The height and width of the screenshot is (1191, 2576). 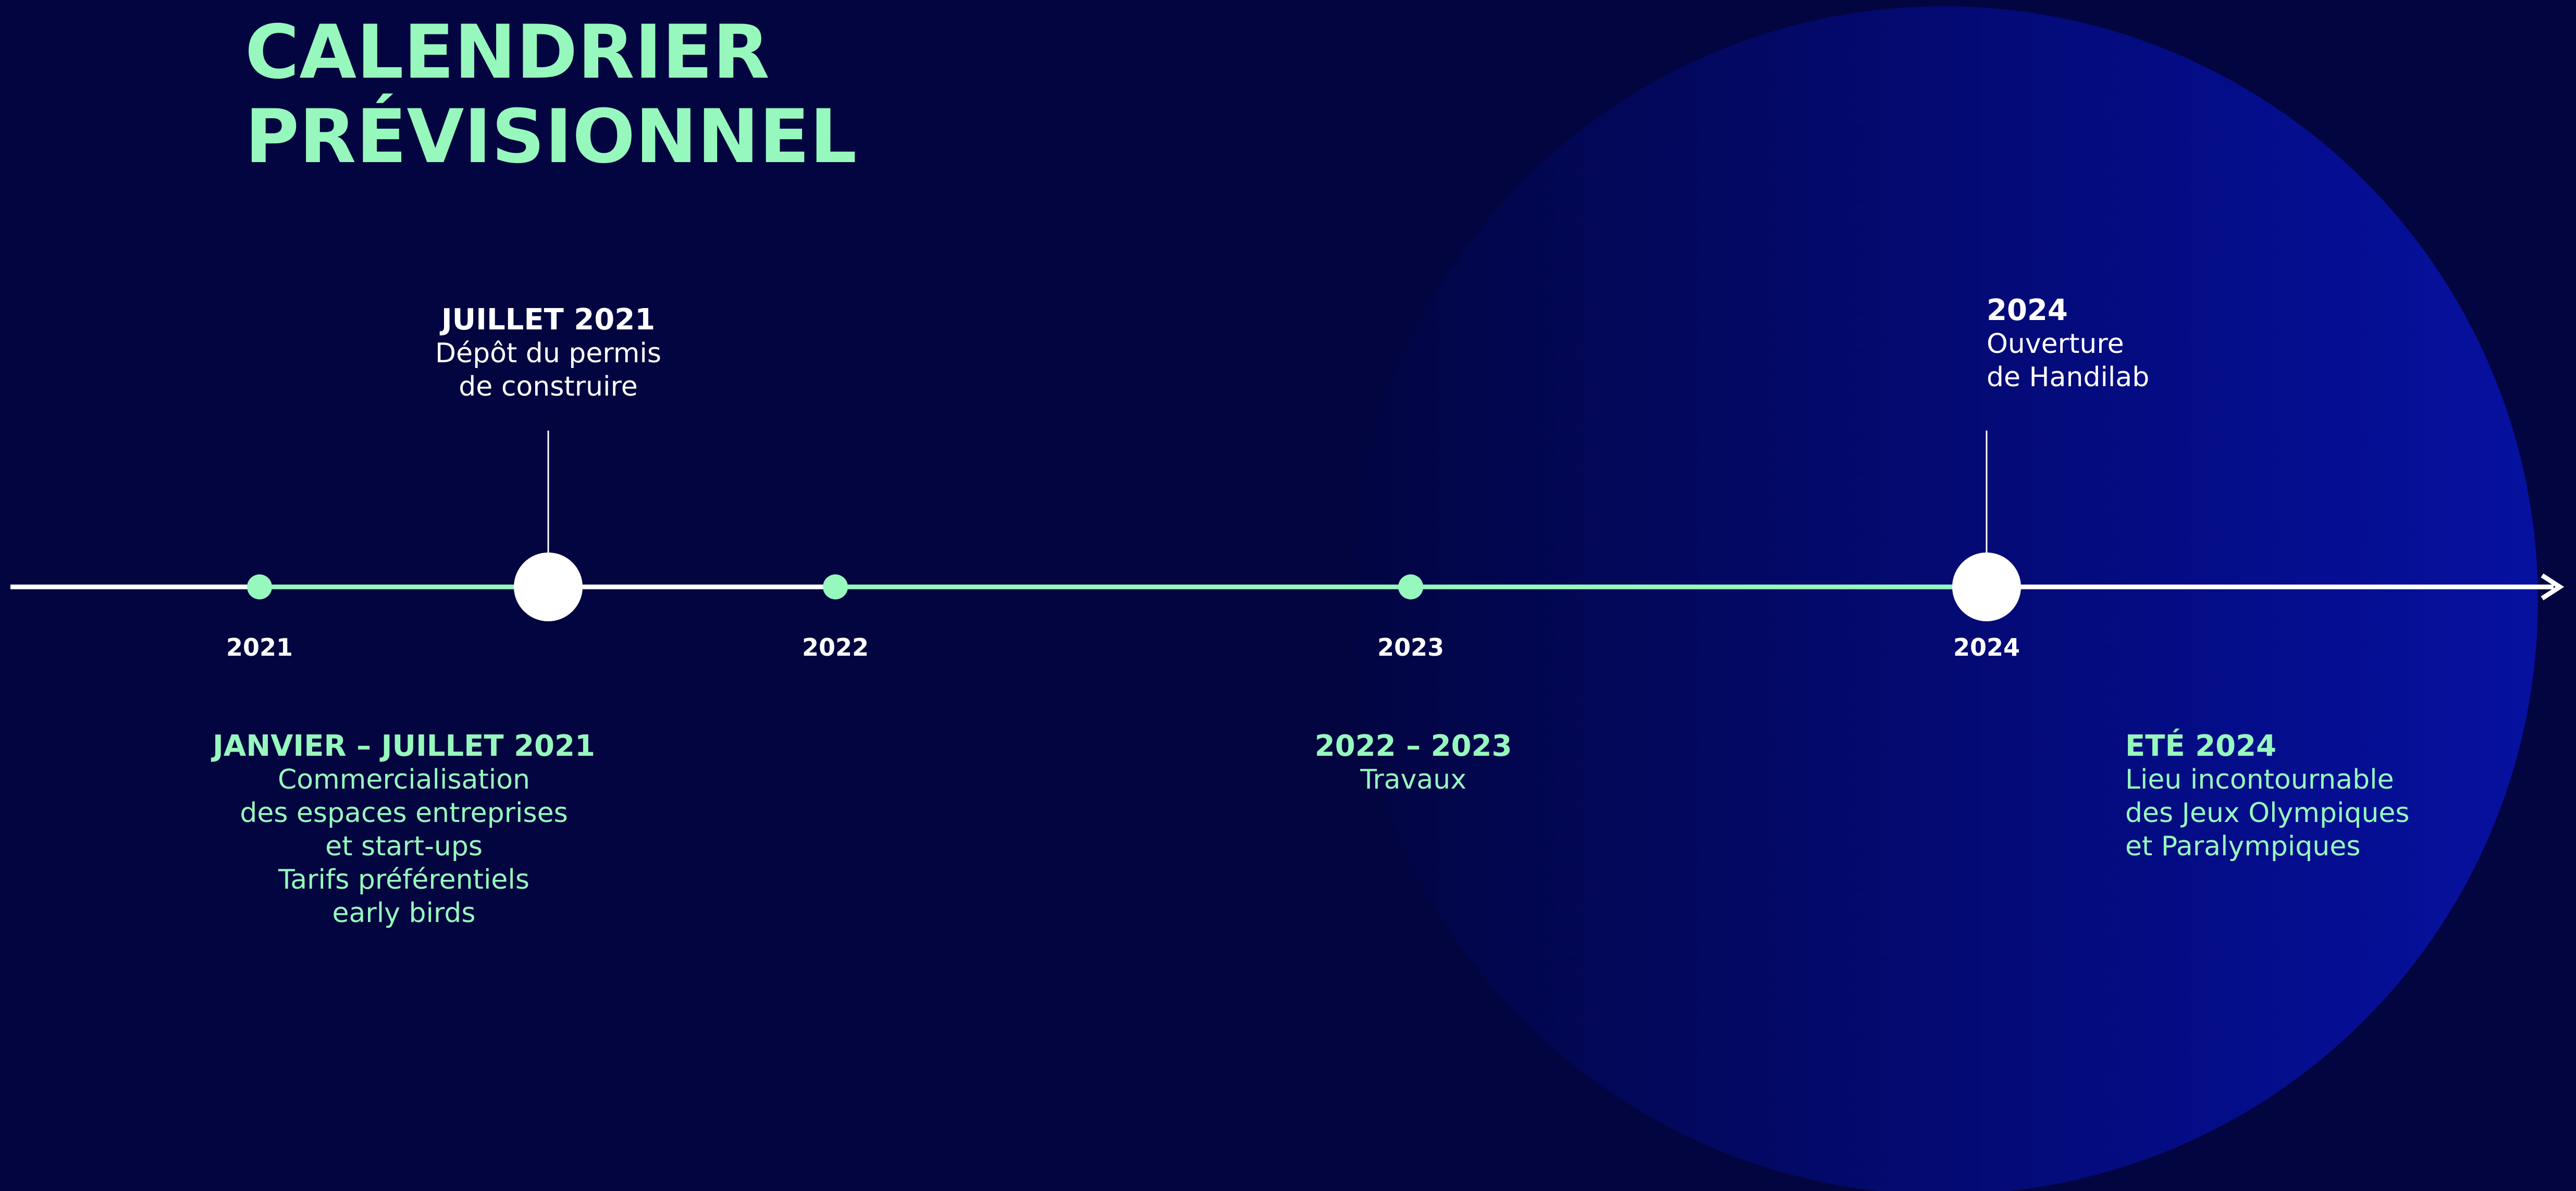 I want to click on milestone-text-line: Dépôt du permis, so click(x=548, y=353).